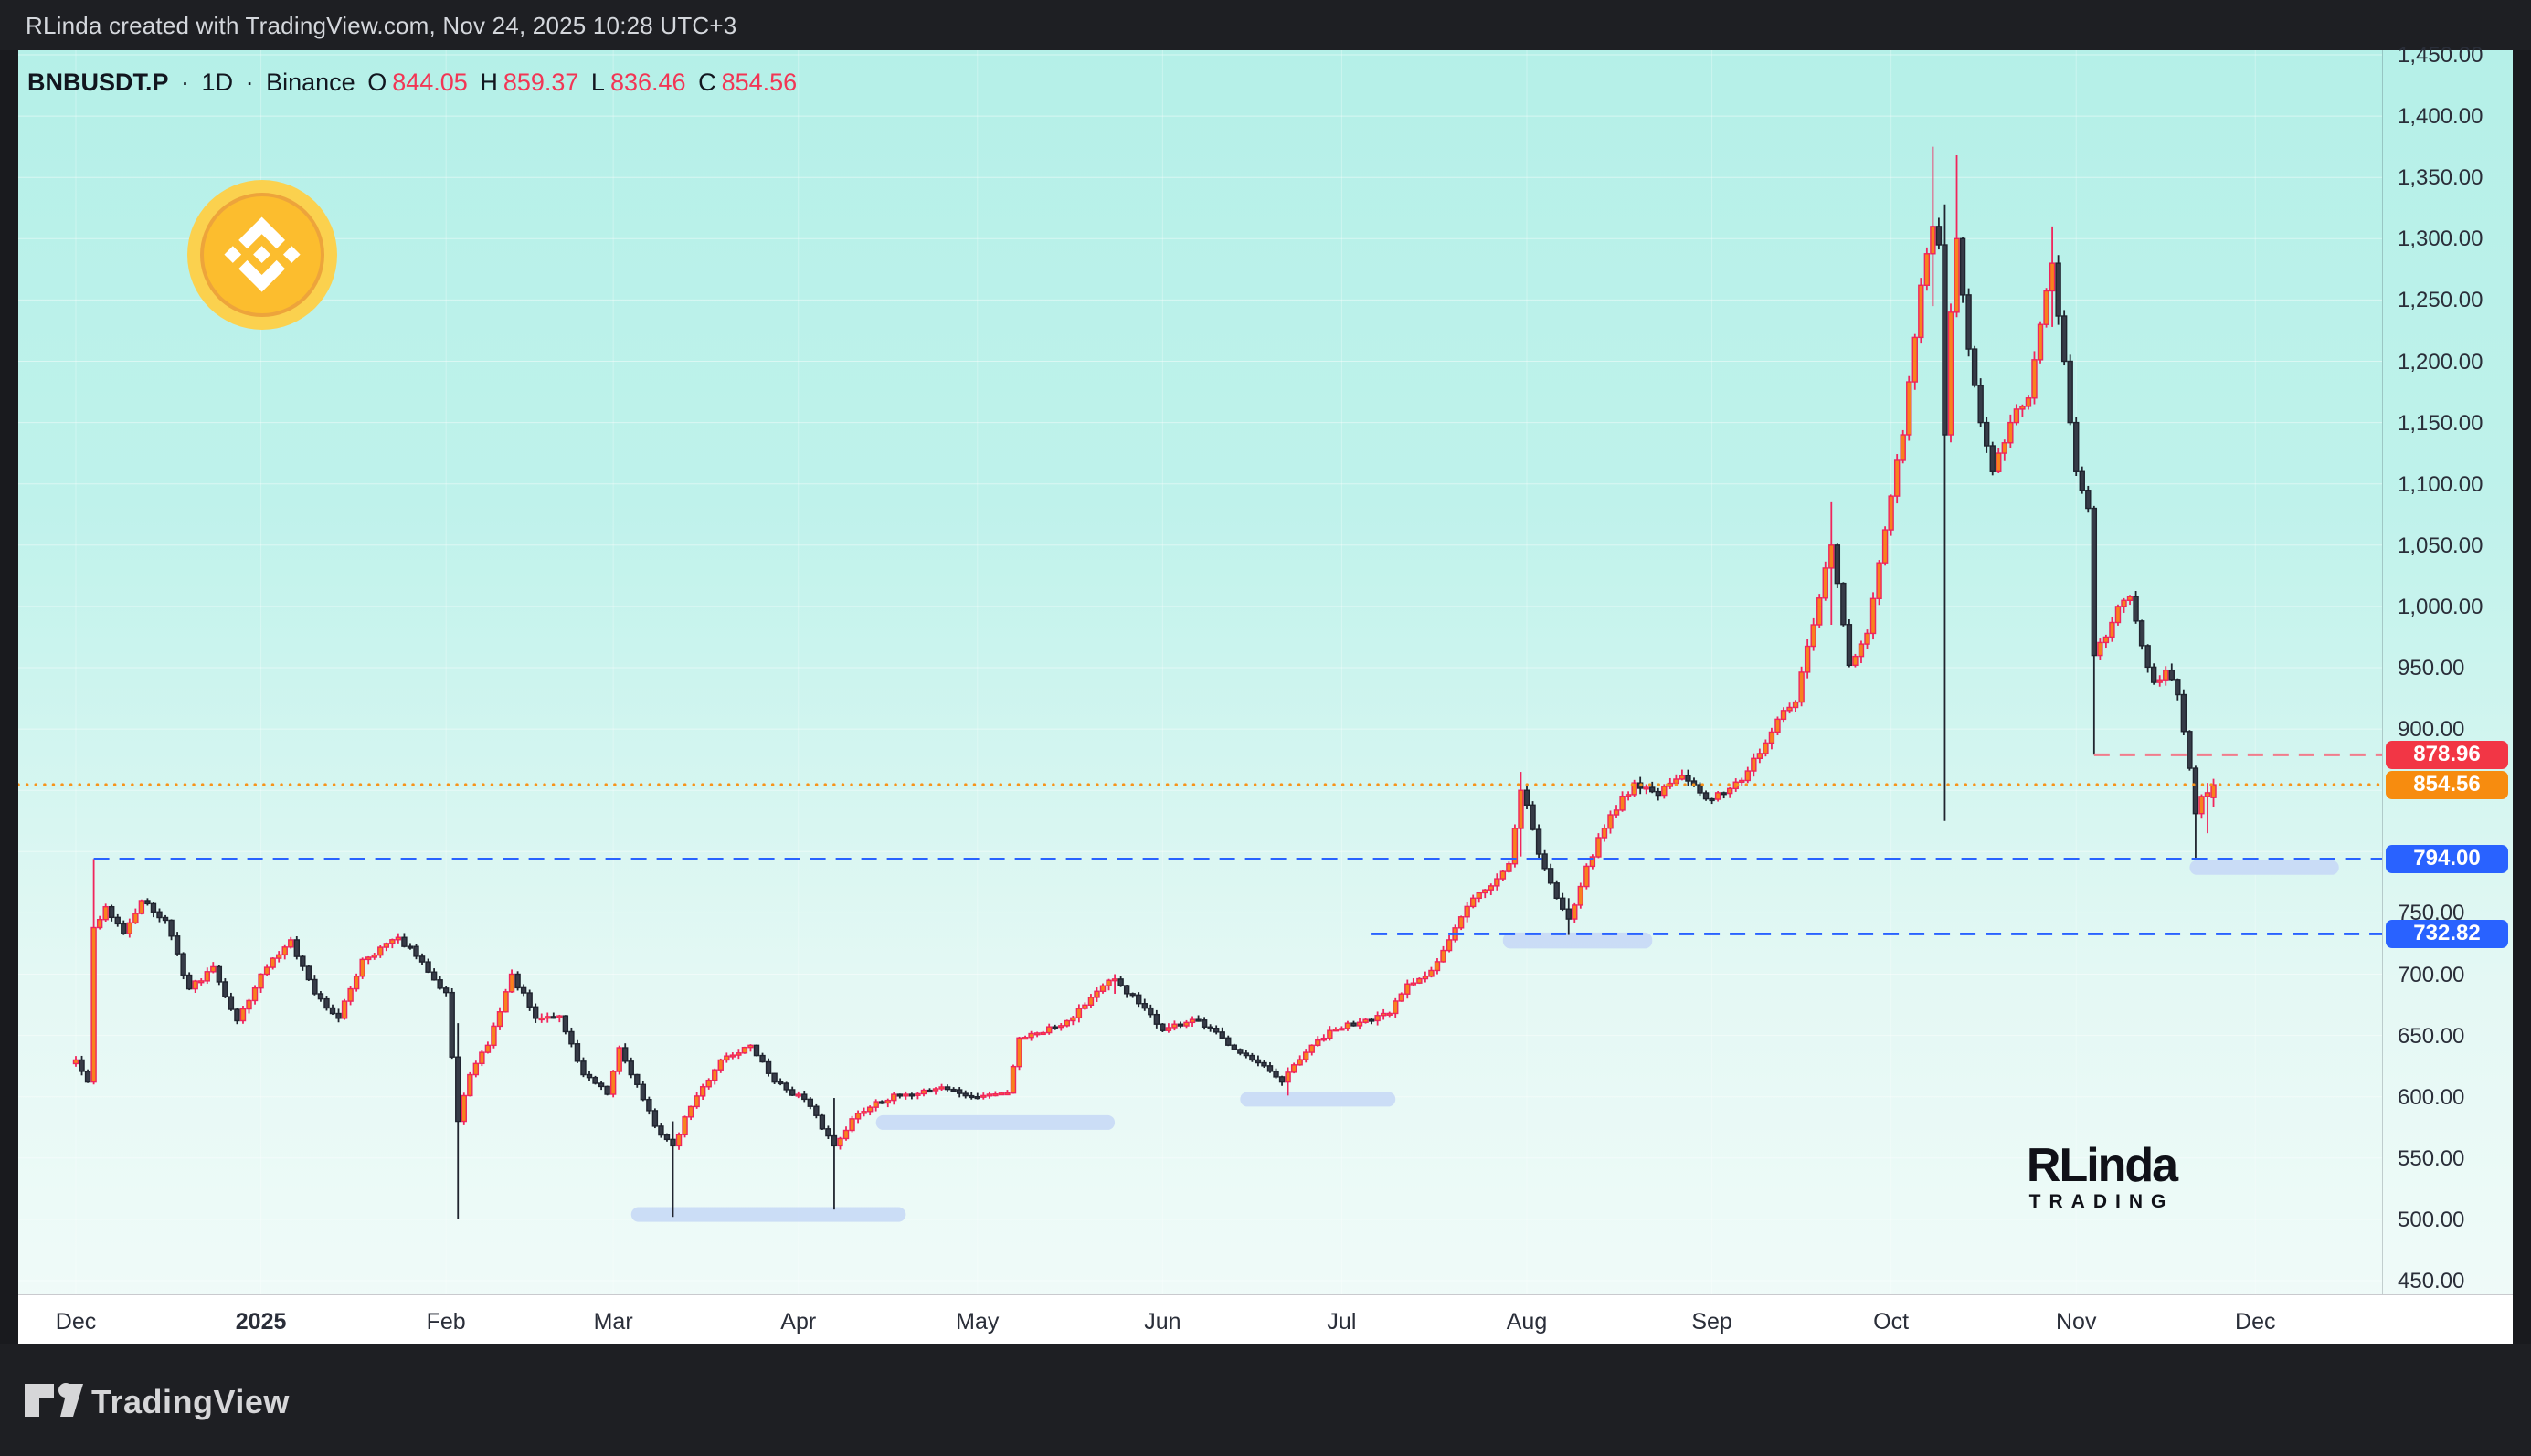 The image size is (2531, 1456). Describe the element at coordinates (647, 83) in the screenshot. I see `low-value: 836.46` at that location.